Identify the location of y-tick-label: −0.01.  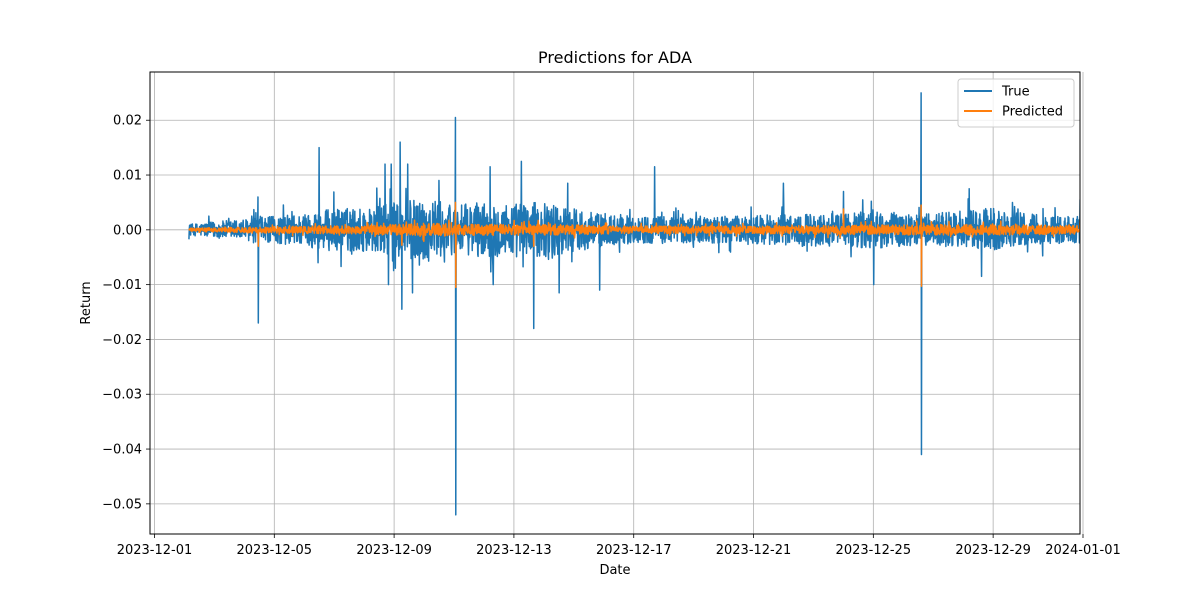
(122, 285).